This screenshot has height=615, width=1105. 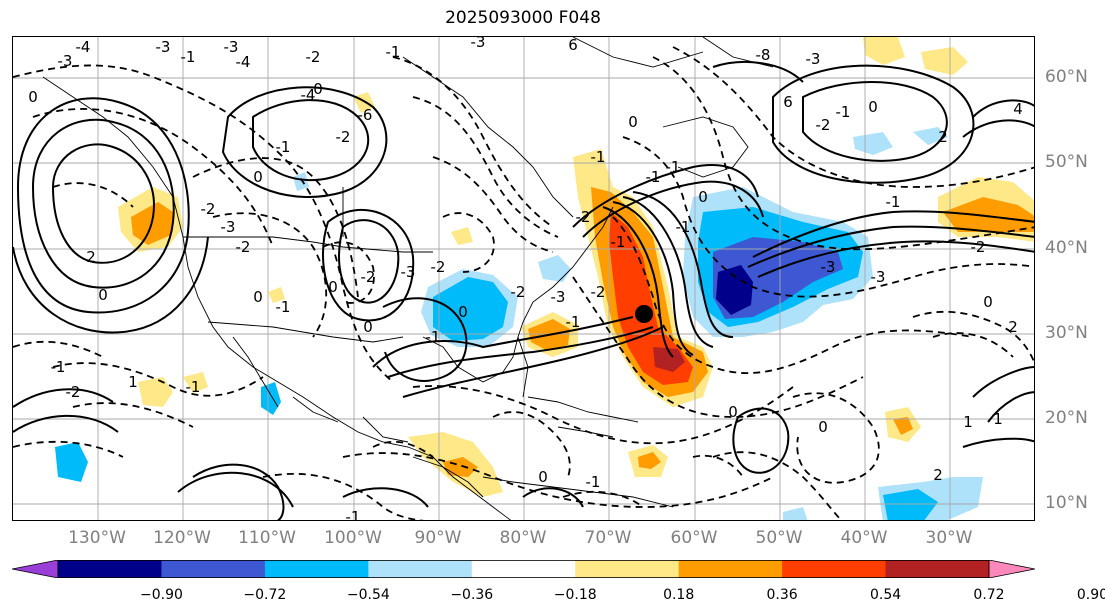 What do you see at coordinates (1066, 162) in the screenshot?
I see `latitude-label: 50°N` at bounding box center [1066, 162].